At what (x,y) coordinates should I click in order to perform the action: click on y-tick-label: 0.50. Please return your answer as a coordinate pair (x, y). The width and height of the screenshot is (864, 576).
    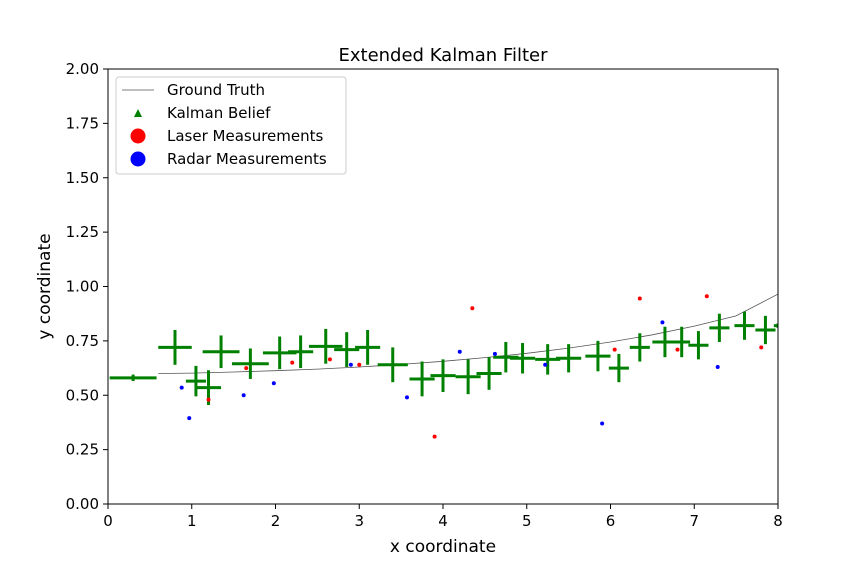
    Looking at the image, I should click on (82, 395).